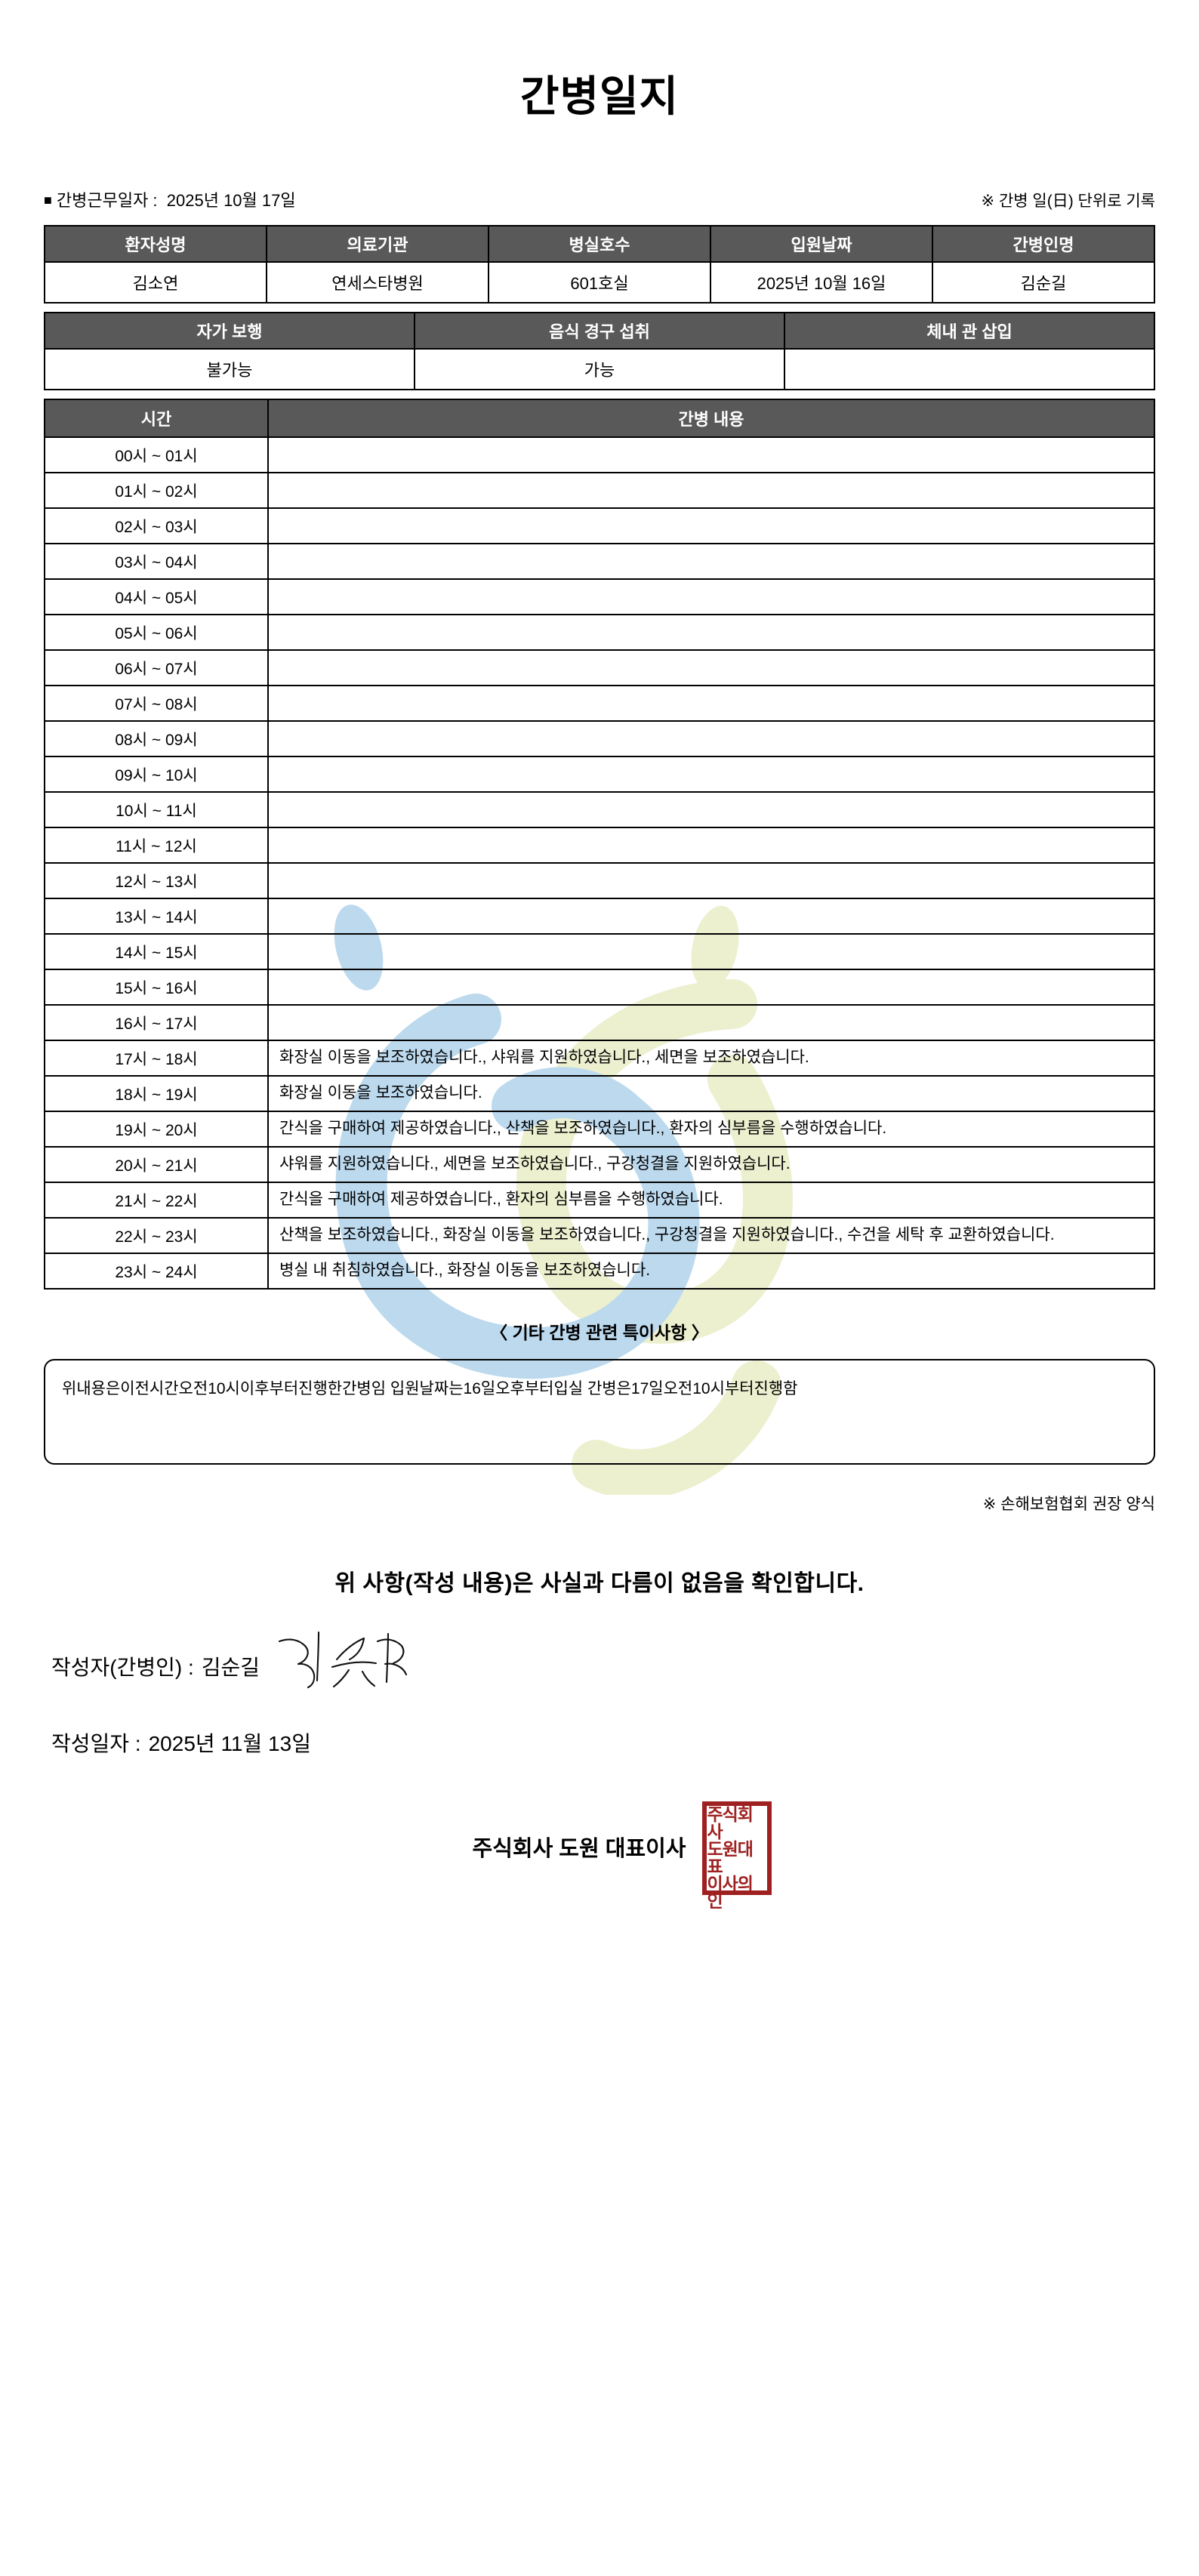 Image resolution: width=1199 pixels, height=2576 pixels. What do you see at coordinates (603, 1742) in the screenshot?
I see `date-row: 작성일자 : 2025년 11월 13일` at bounding box center [603, 1742].